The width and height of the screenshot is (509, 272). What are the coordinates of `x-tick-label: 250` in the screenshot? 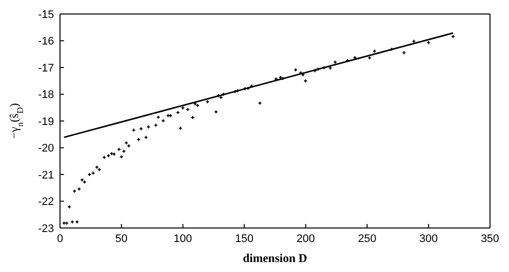 It's located at (367, 238).